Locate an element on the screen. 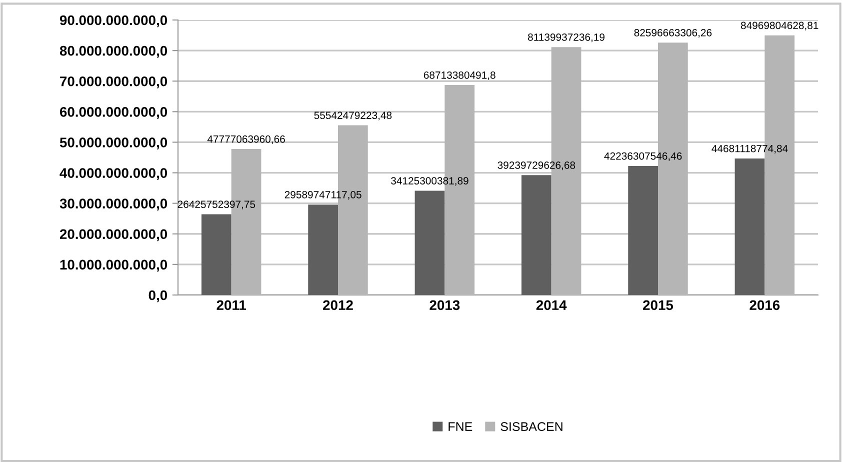 The height and width of the screenshot is (462, 842). x-tick-label: 2015 is located at coordinates (658, 305).